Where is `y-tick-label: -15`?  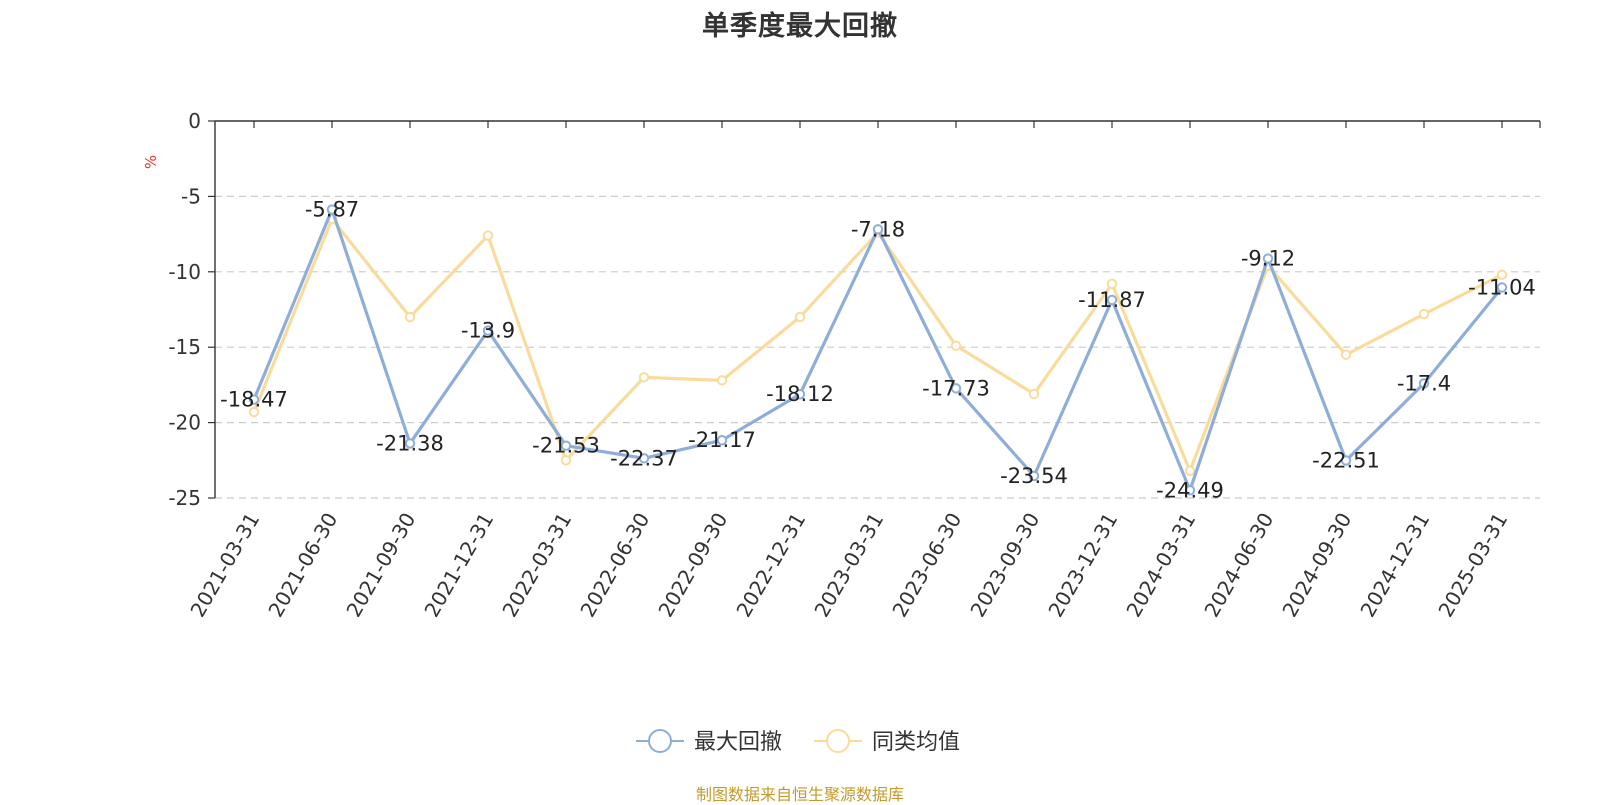 y-tick-label: -15 is located at coordinates (184, 347).